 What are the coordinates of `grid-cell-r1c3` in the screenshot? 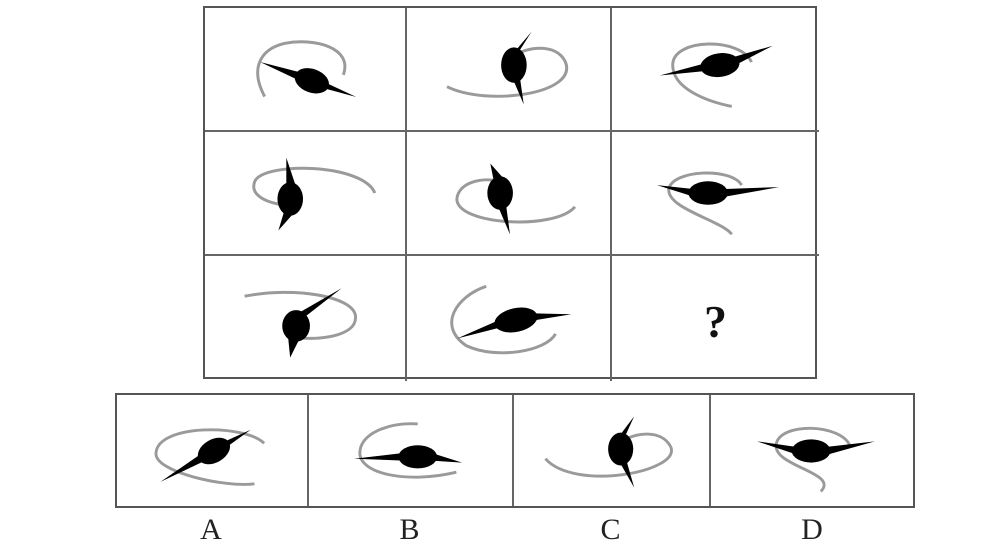 It's located at (715, 70).